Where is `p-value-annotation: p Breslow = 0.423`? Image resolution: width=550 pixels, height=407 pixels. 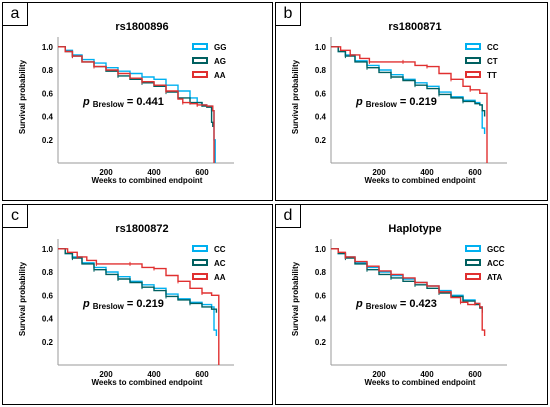
p-value-annotation: p Breslow = 0.423 is located at coordinates (396, 304).